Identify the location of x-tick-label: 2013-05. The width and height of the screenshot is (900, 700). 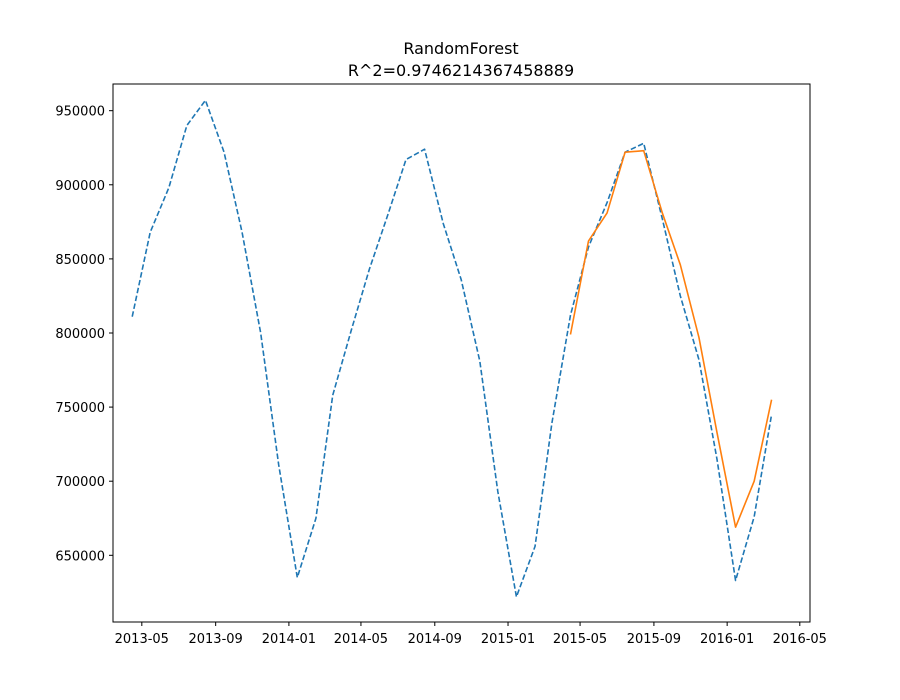
(142, 639).